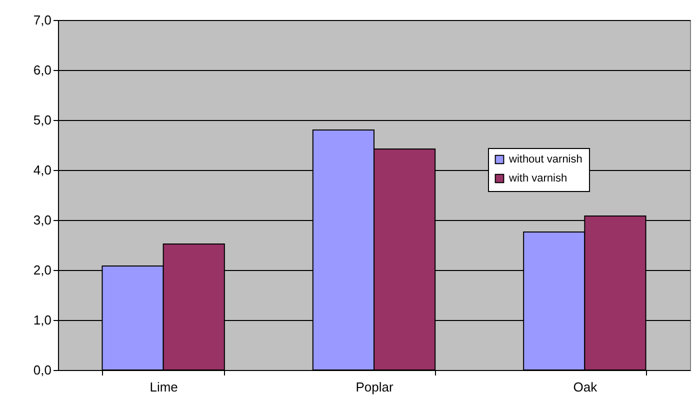 The image size is (694, 405). What do you see at coordinates (585, 387) in the screenshot?
I see `x-tick-label: Oak` at bounding box center [585, 387].